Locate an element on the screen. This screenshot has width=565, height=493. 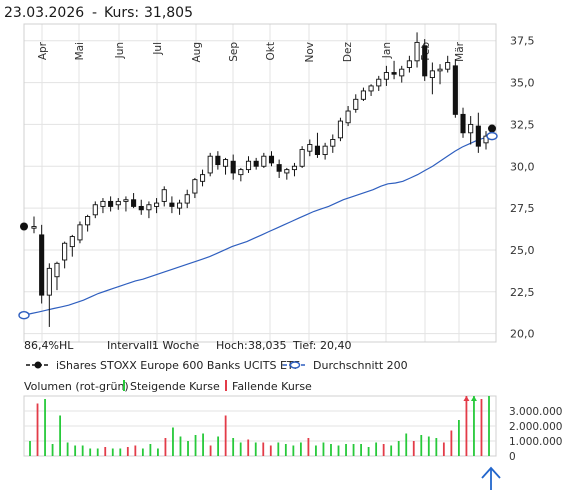
month-label: Aug is located at coordinates (197, 52).